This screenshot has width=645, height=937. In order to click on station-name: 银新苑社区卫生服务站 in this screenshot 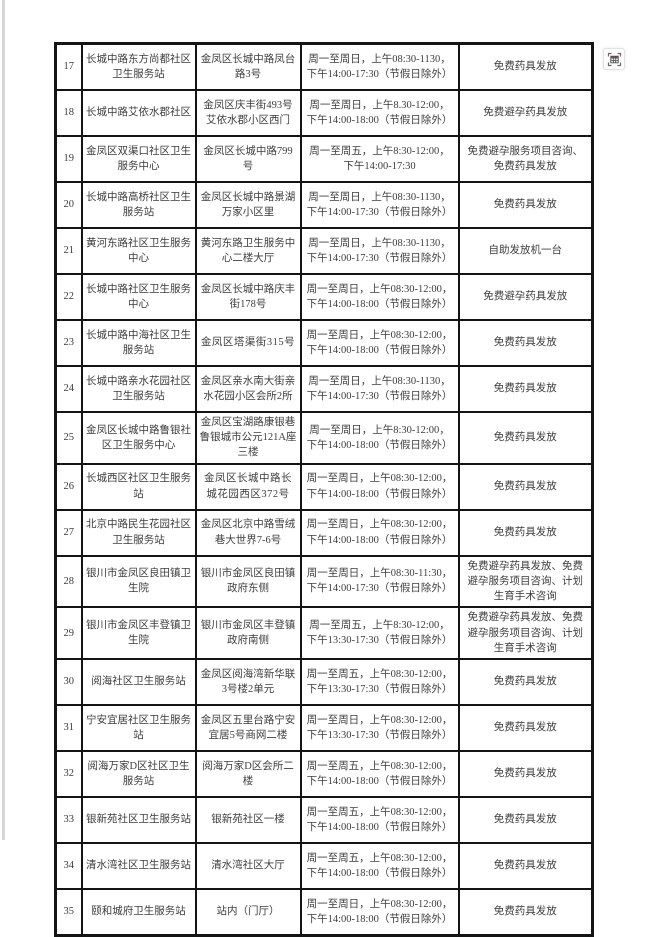, I will do `click(138, 819)`.